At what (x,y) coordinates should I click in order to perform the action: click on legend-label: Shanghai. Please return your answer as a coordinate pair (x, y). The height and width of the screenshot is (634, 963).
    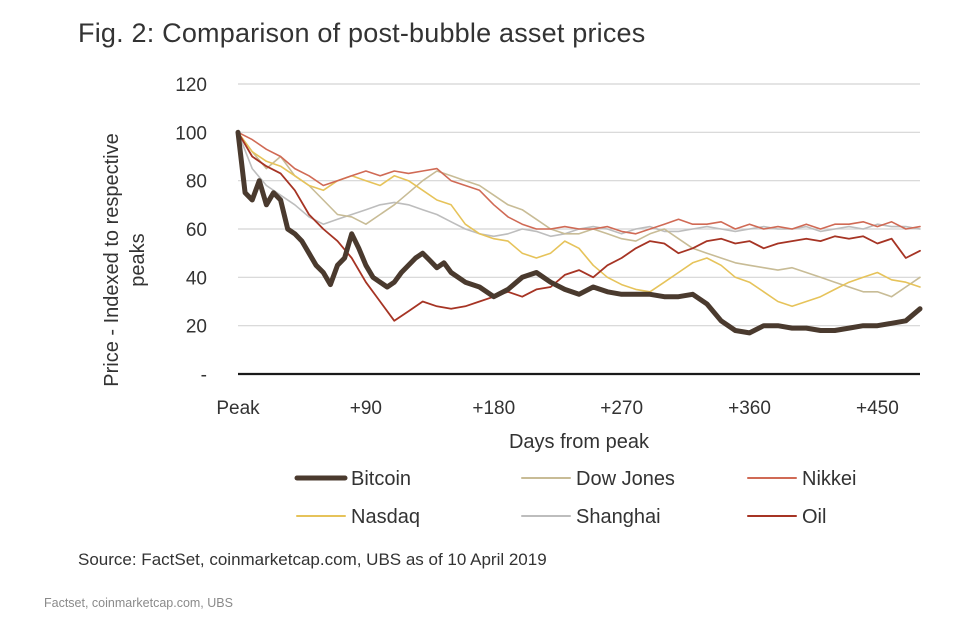
    Looking at the image, I should click on (618, 517).